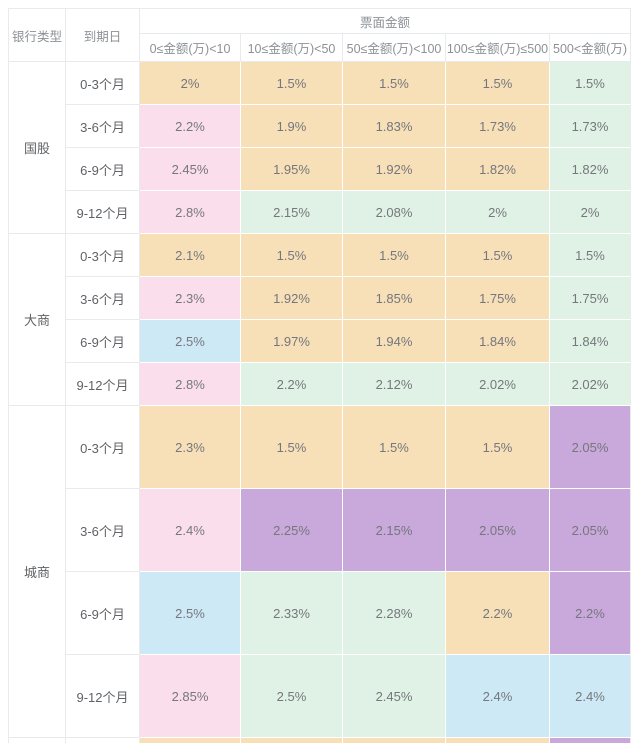  What do you see at coordinates (292, 613) in the screenshot?
I see `rate-value-cell: 2.33%` at bounding box center [292, 613].